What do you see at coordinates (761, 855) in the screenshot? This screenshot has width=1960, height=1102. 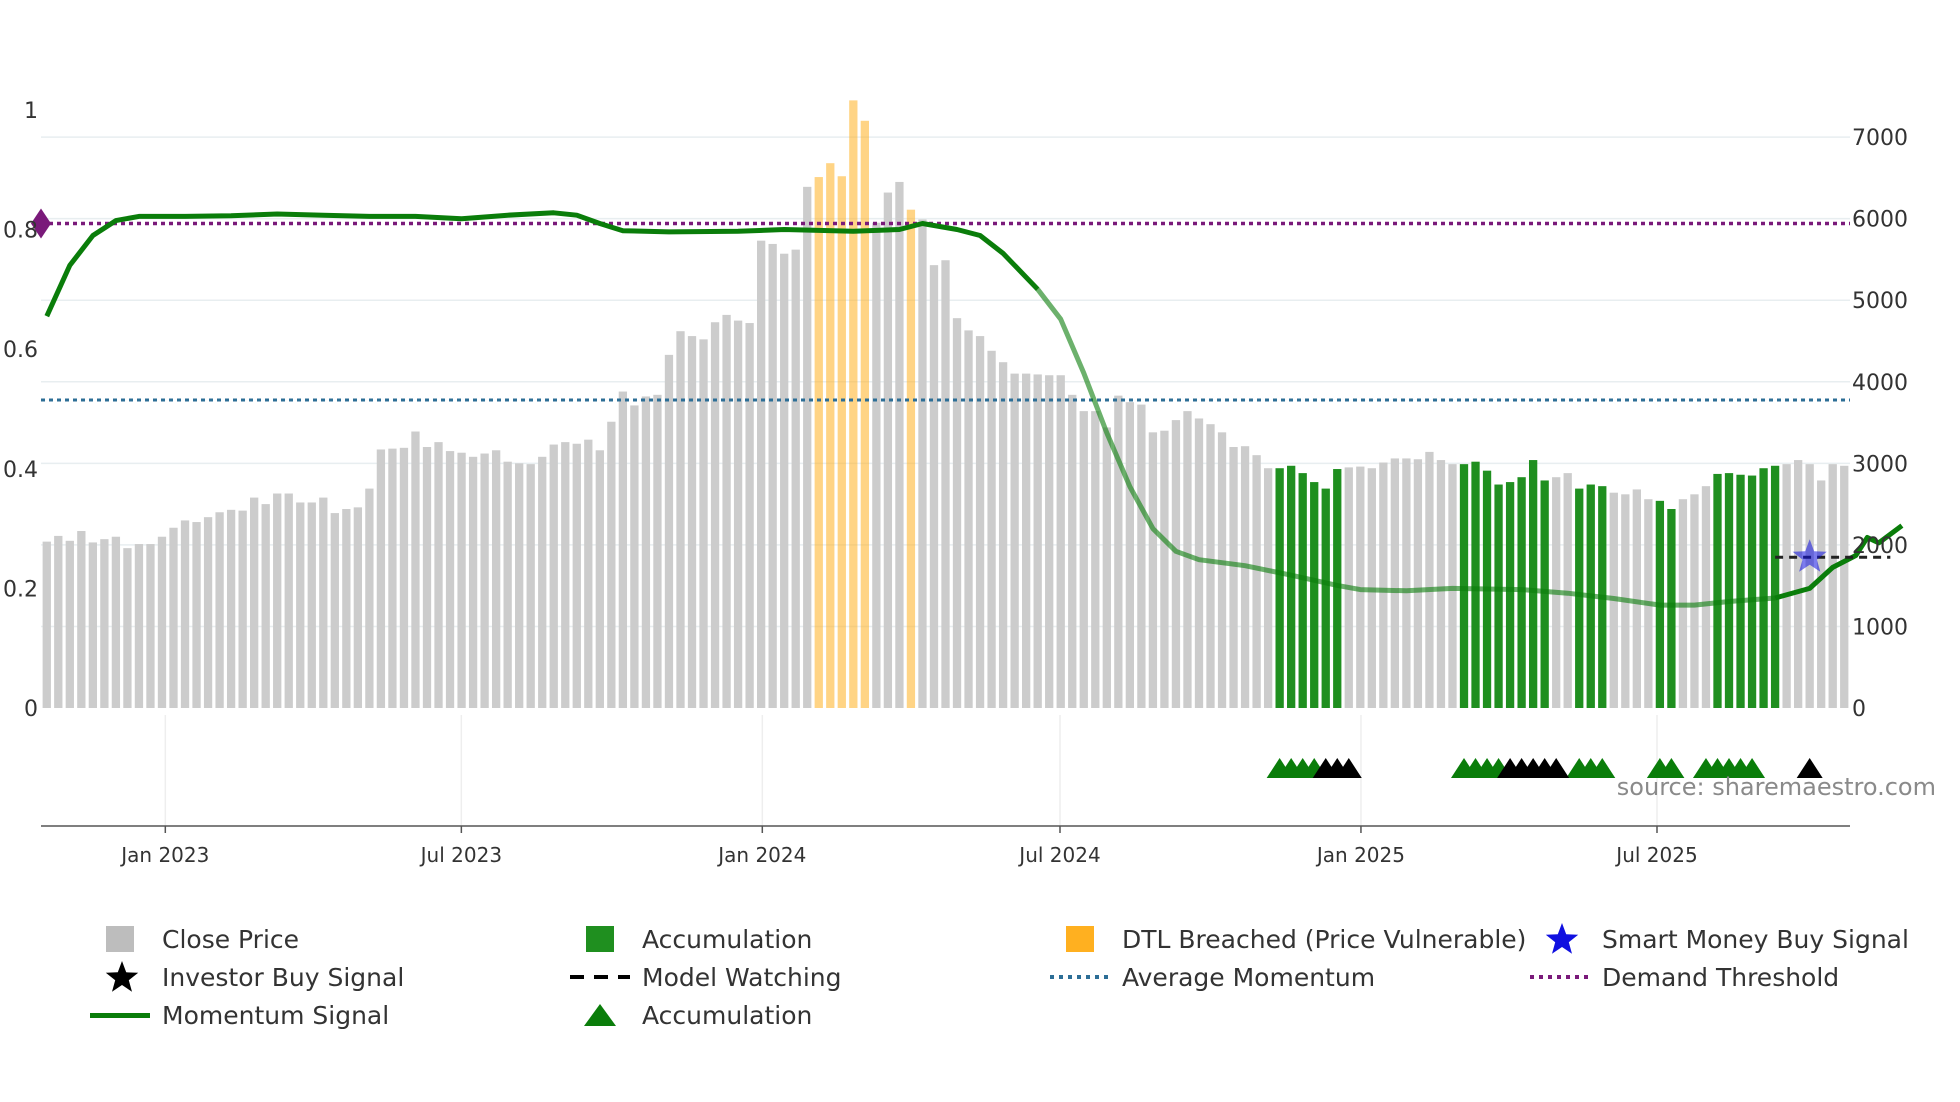 I see `x-tick-label: Jan 2024` at bounding box center [761, 855].